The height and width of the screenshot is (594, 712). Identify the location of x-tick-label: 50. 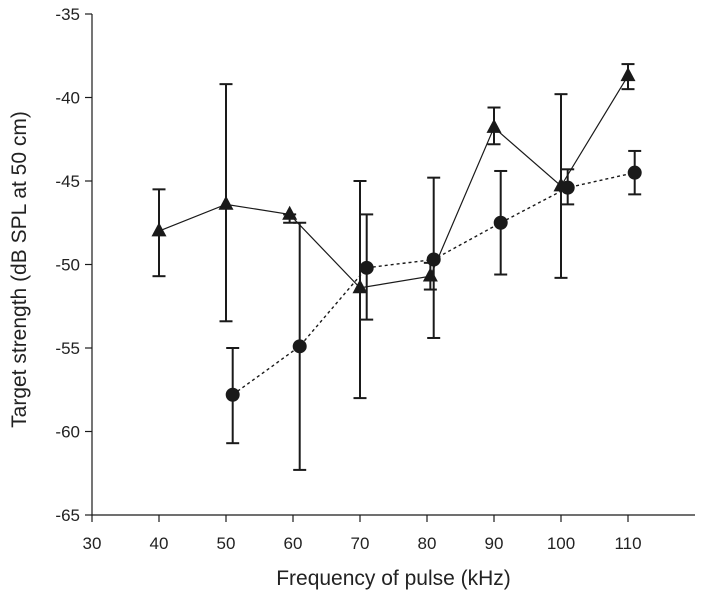
(226, 543).